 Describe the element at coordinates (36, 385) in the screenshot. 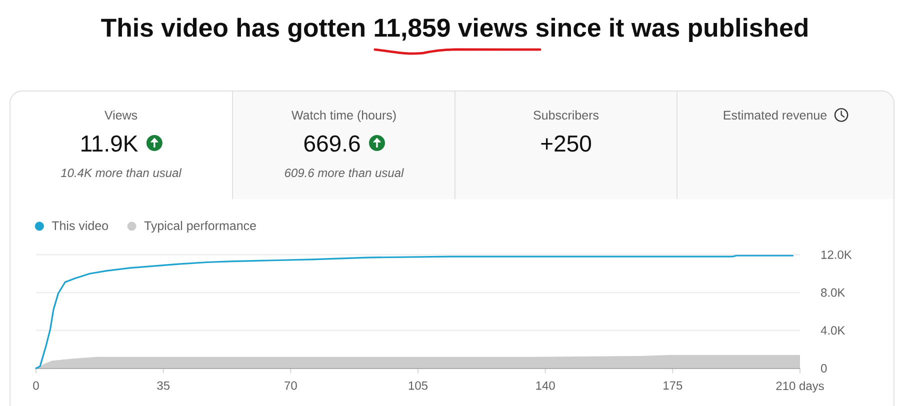

I see `x-tick-label: 0` at that location.